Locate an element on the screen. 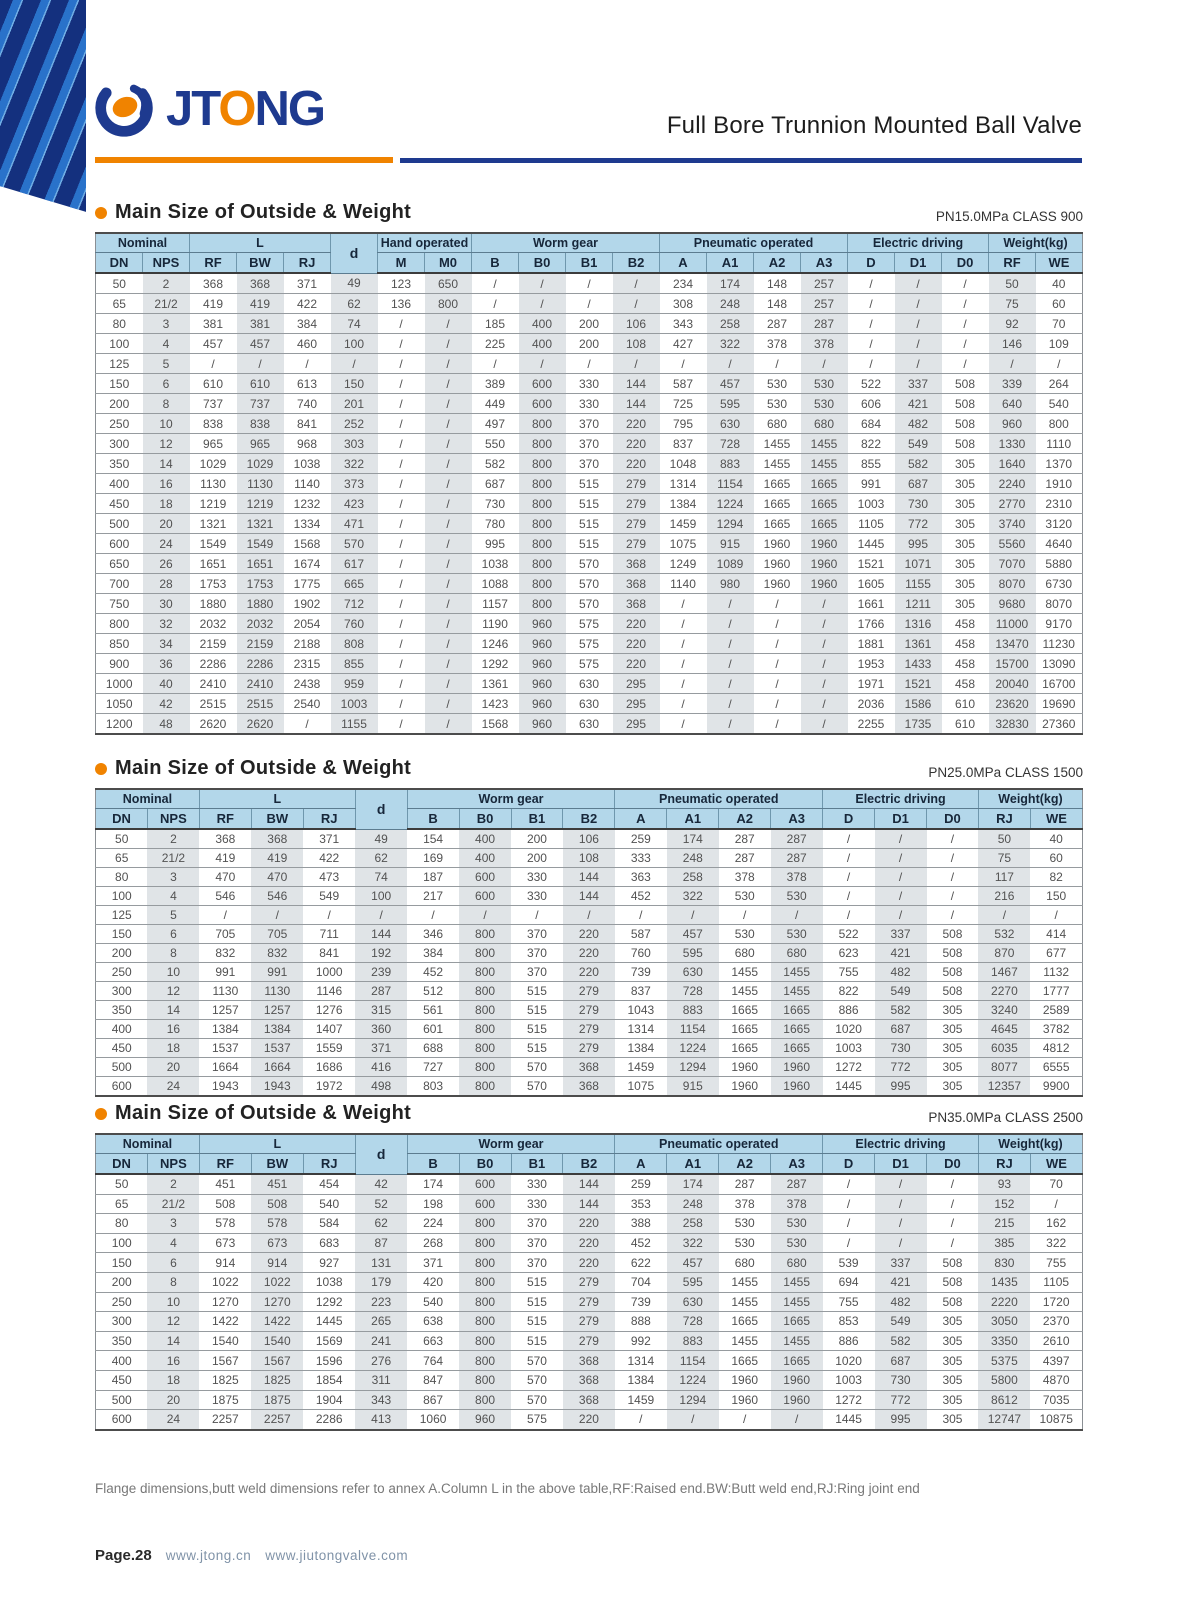  table-cell: 419 is located at coordinates (225, 858).